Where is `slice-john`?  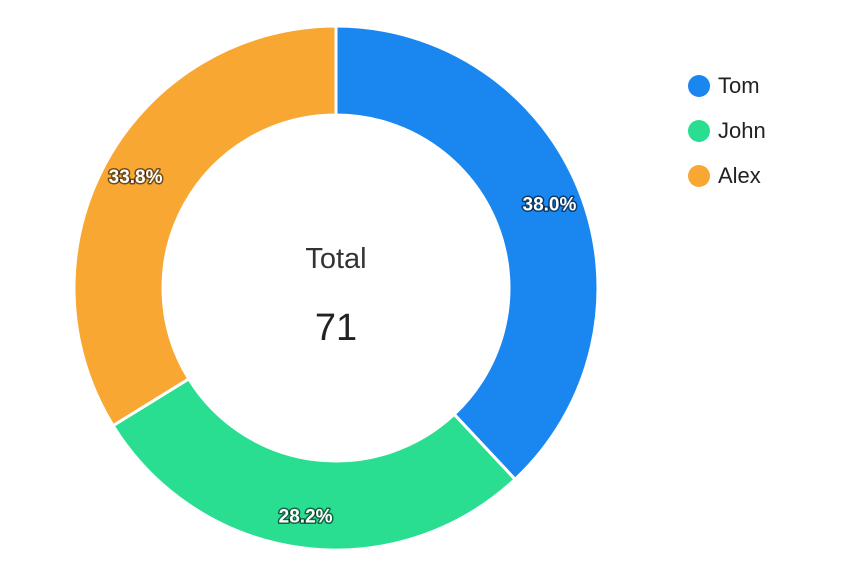 slice-john is located at coordinates (314, 464).